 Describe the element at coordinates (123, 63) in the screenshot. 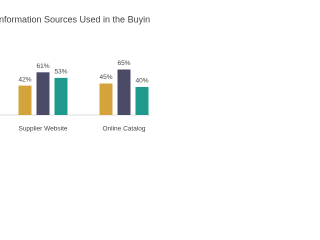

I see `data-label: 65%` at that location.